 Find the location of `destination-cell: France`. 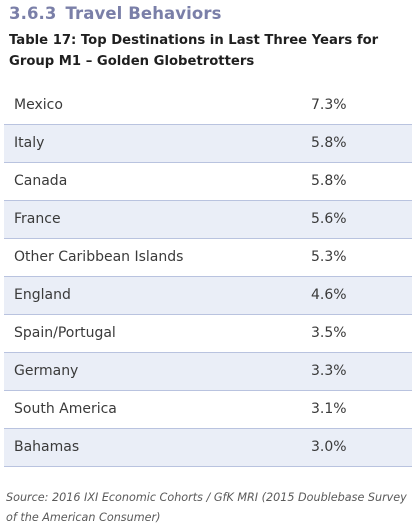

destination-cell: France is located at coordinates (144, 219).